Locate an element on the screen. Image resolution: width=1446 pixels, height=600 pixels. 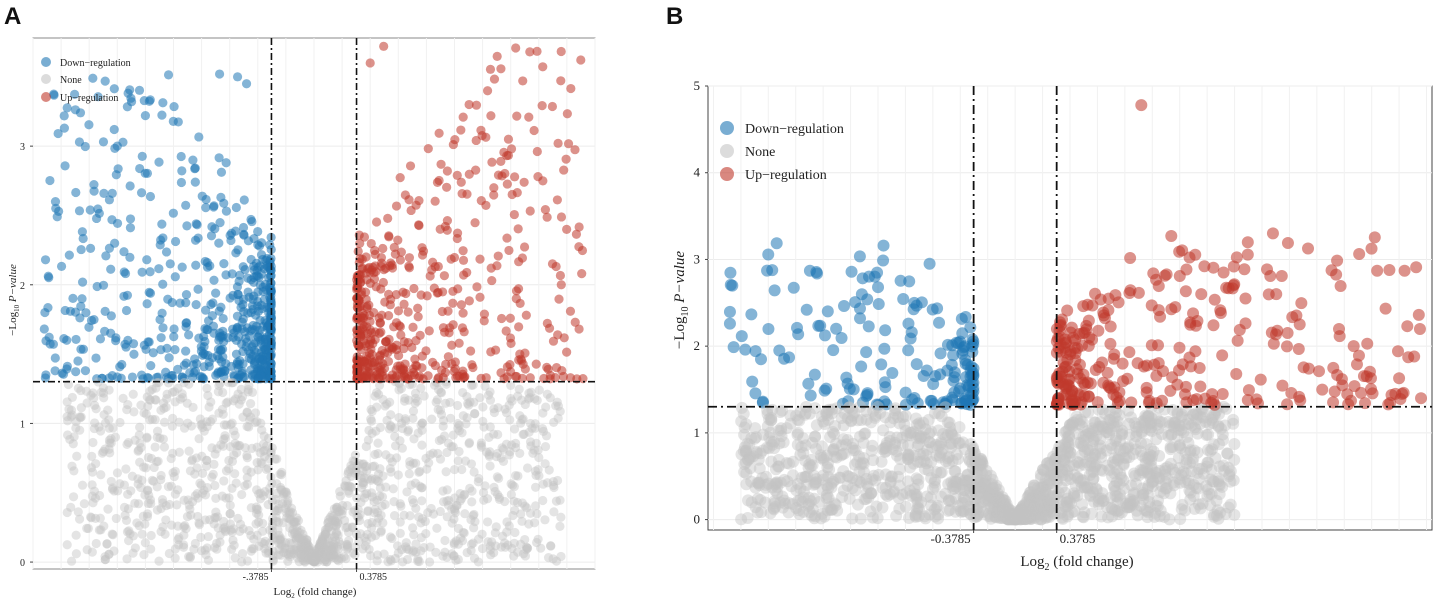
legend-label-up-a: Up−regulation is located at coordinates (89, 98).